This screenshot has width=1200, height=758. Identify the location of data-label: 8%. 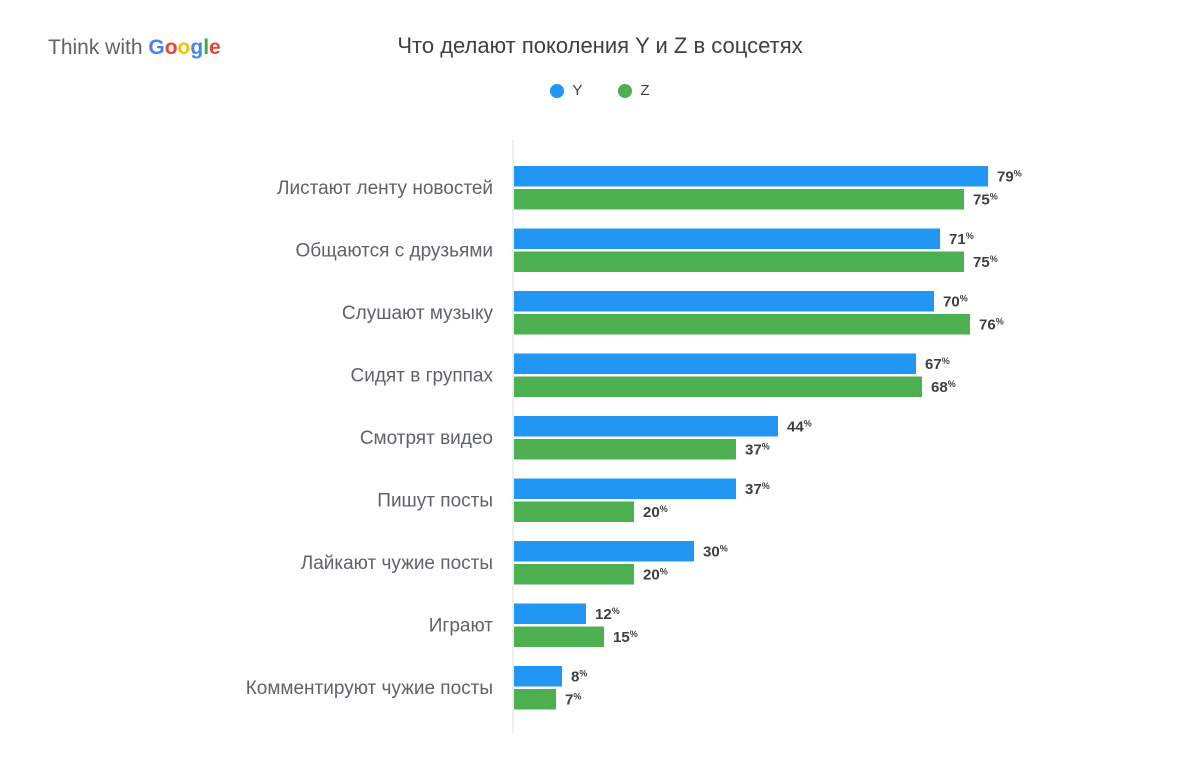
(579, 676).